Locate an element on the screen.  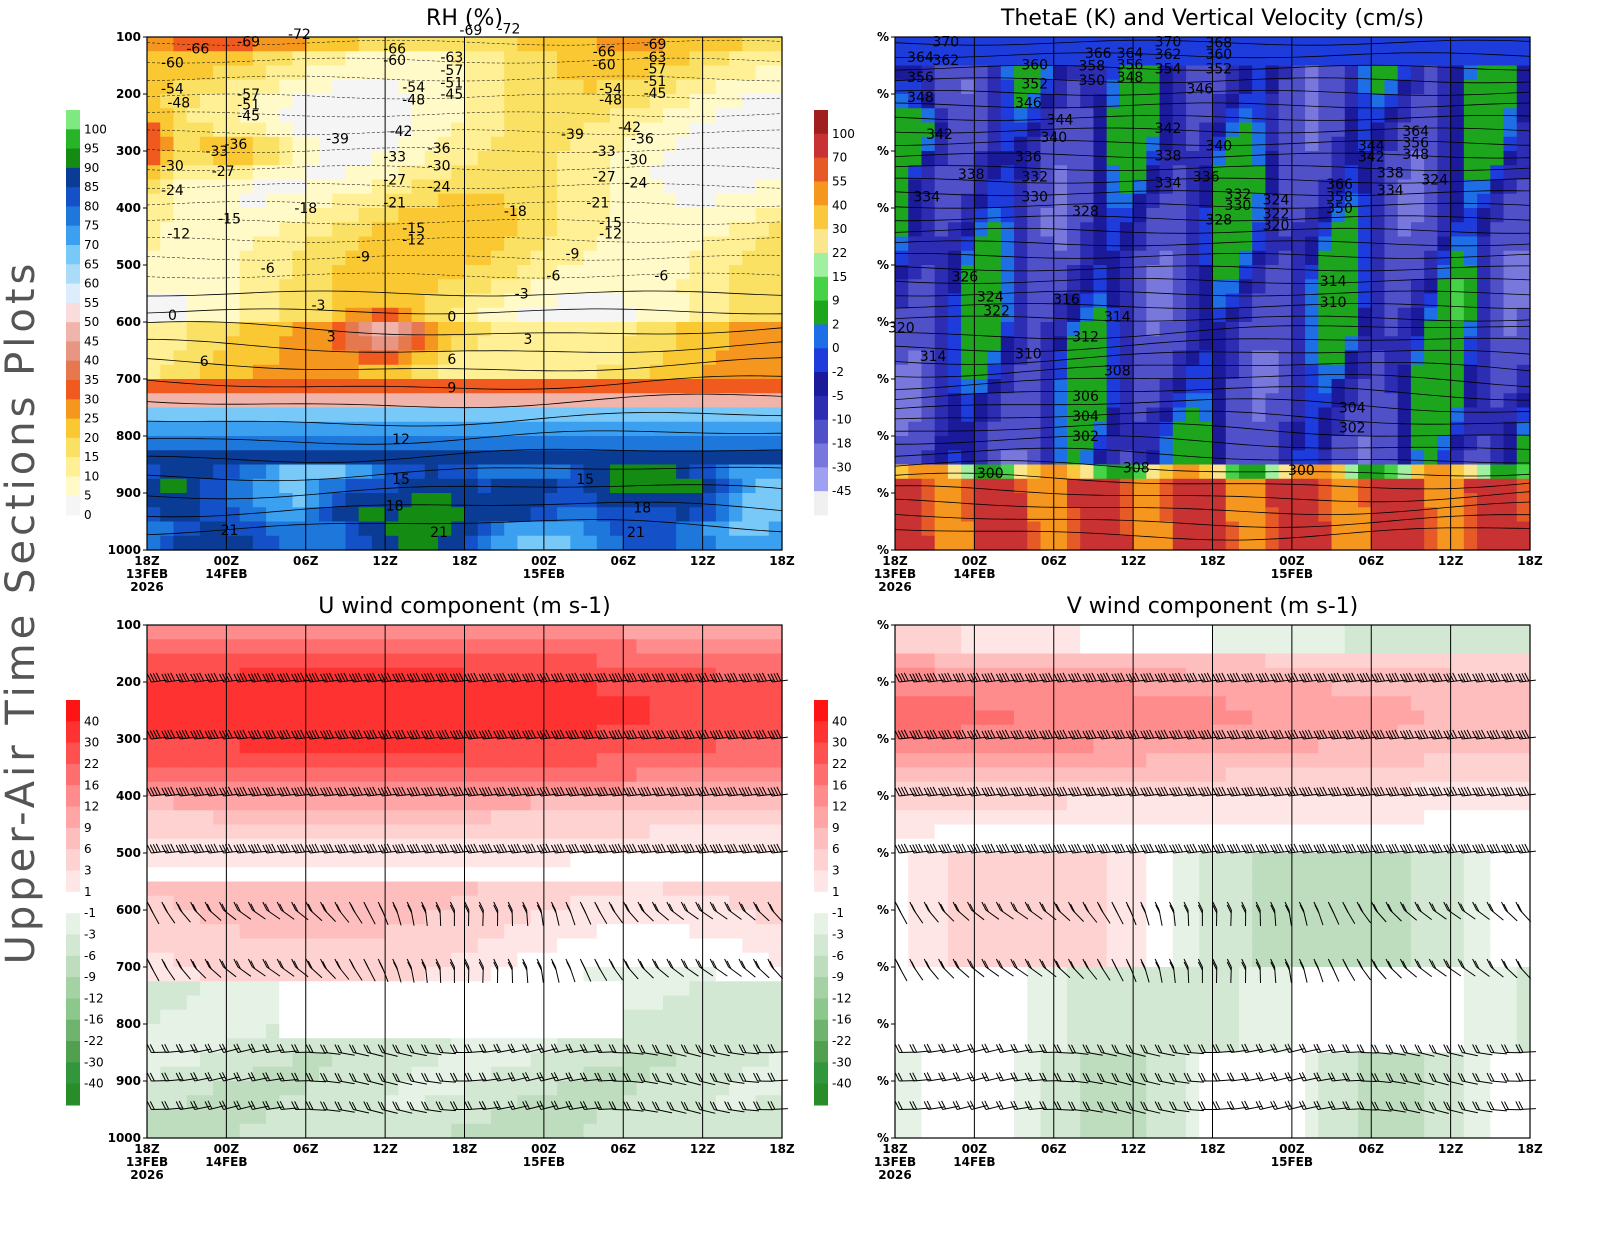
contour-label: 330 is located at coordinates (1238, 206).